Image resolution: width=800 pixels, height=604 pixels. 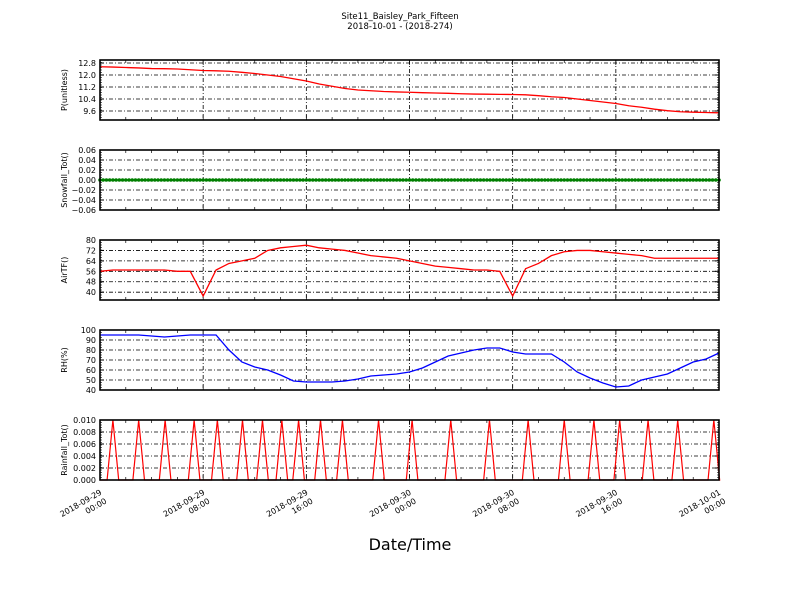 I want to click on panel-0: 12.8 12.0 11.2 10.4 9.6 P(unitless), so click(x=390, y=90).